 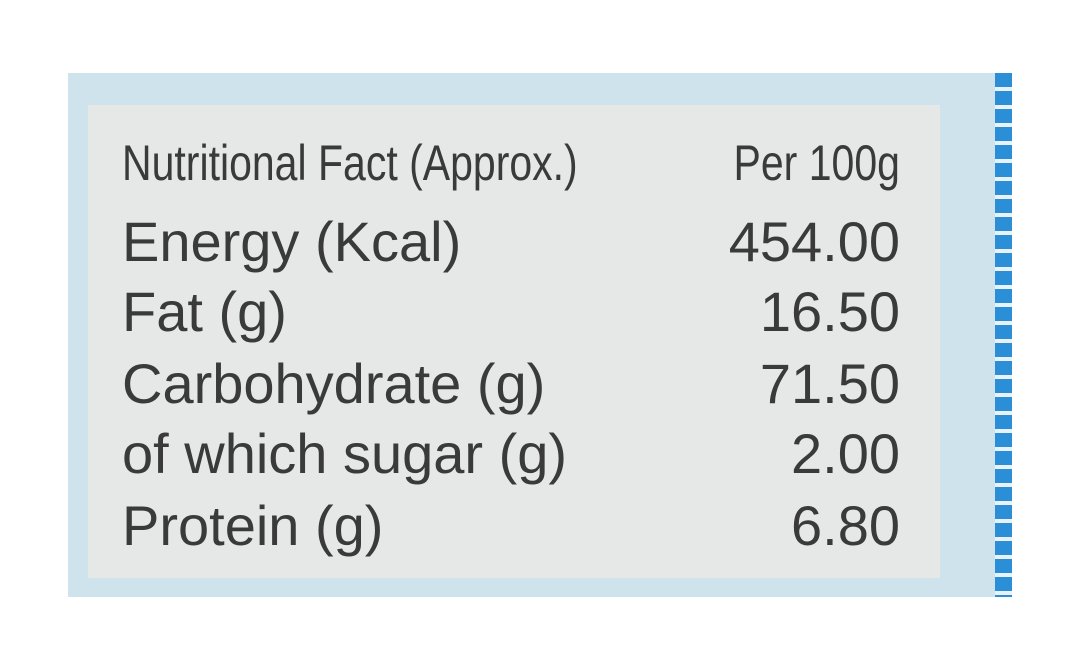 I want to click on nutrient-name: Protein (g), so click(x=253, y=525).